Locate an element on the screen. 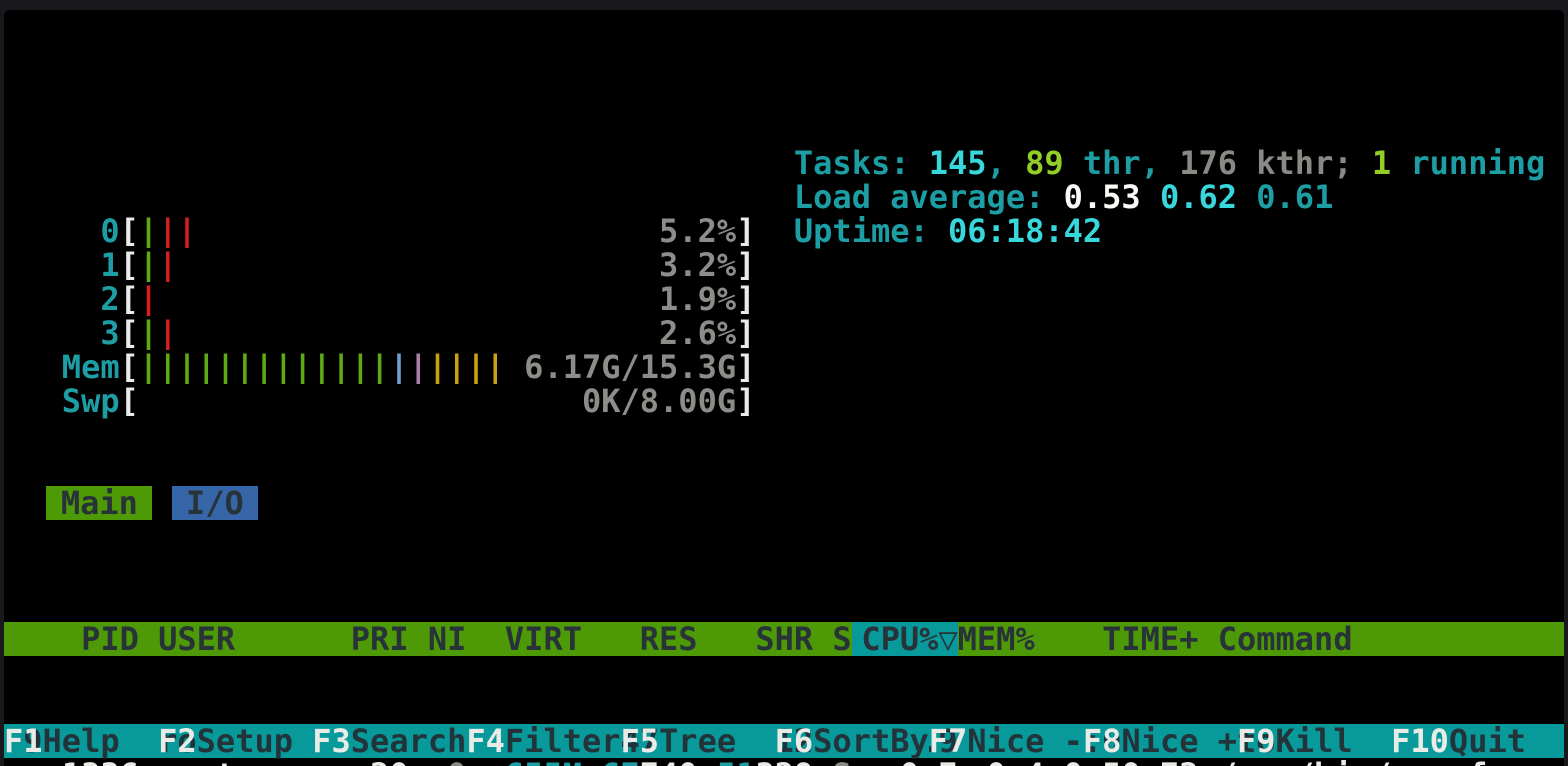 The image size is (1568, 766). meter-bar-ticks: || is located at coordinates (158, 265).